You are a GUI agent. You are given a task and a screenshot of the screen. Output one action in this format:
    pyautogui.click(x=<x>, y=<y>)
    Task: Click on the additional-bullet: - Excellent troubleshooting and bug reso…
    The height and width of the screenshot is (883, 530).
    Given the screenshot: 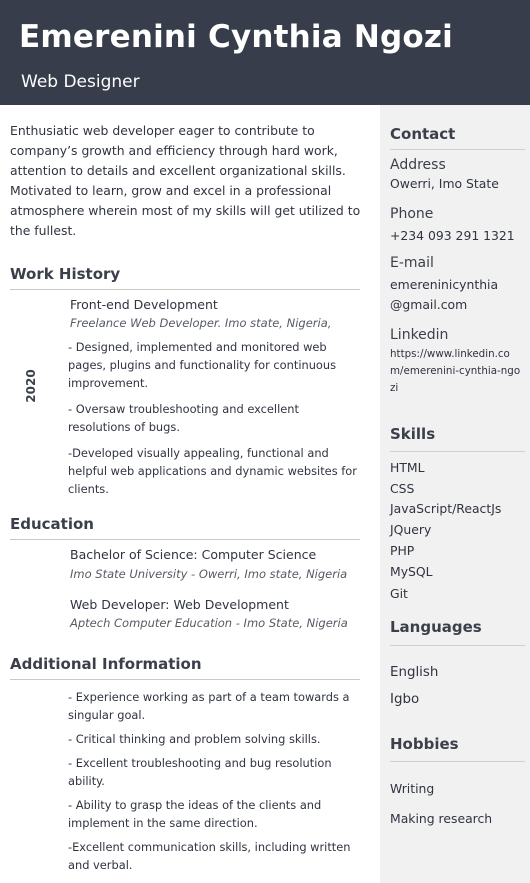 What is the action you would take?
    pyautogui.click(x=200, y=772)
    